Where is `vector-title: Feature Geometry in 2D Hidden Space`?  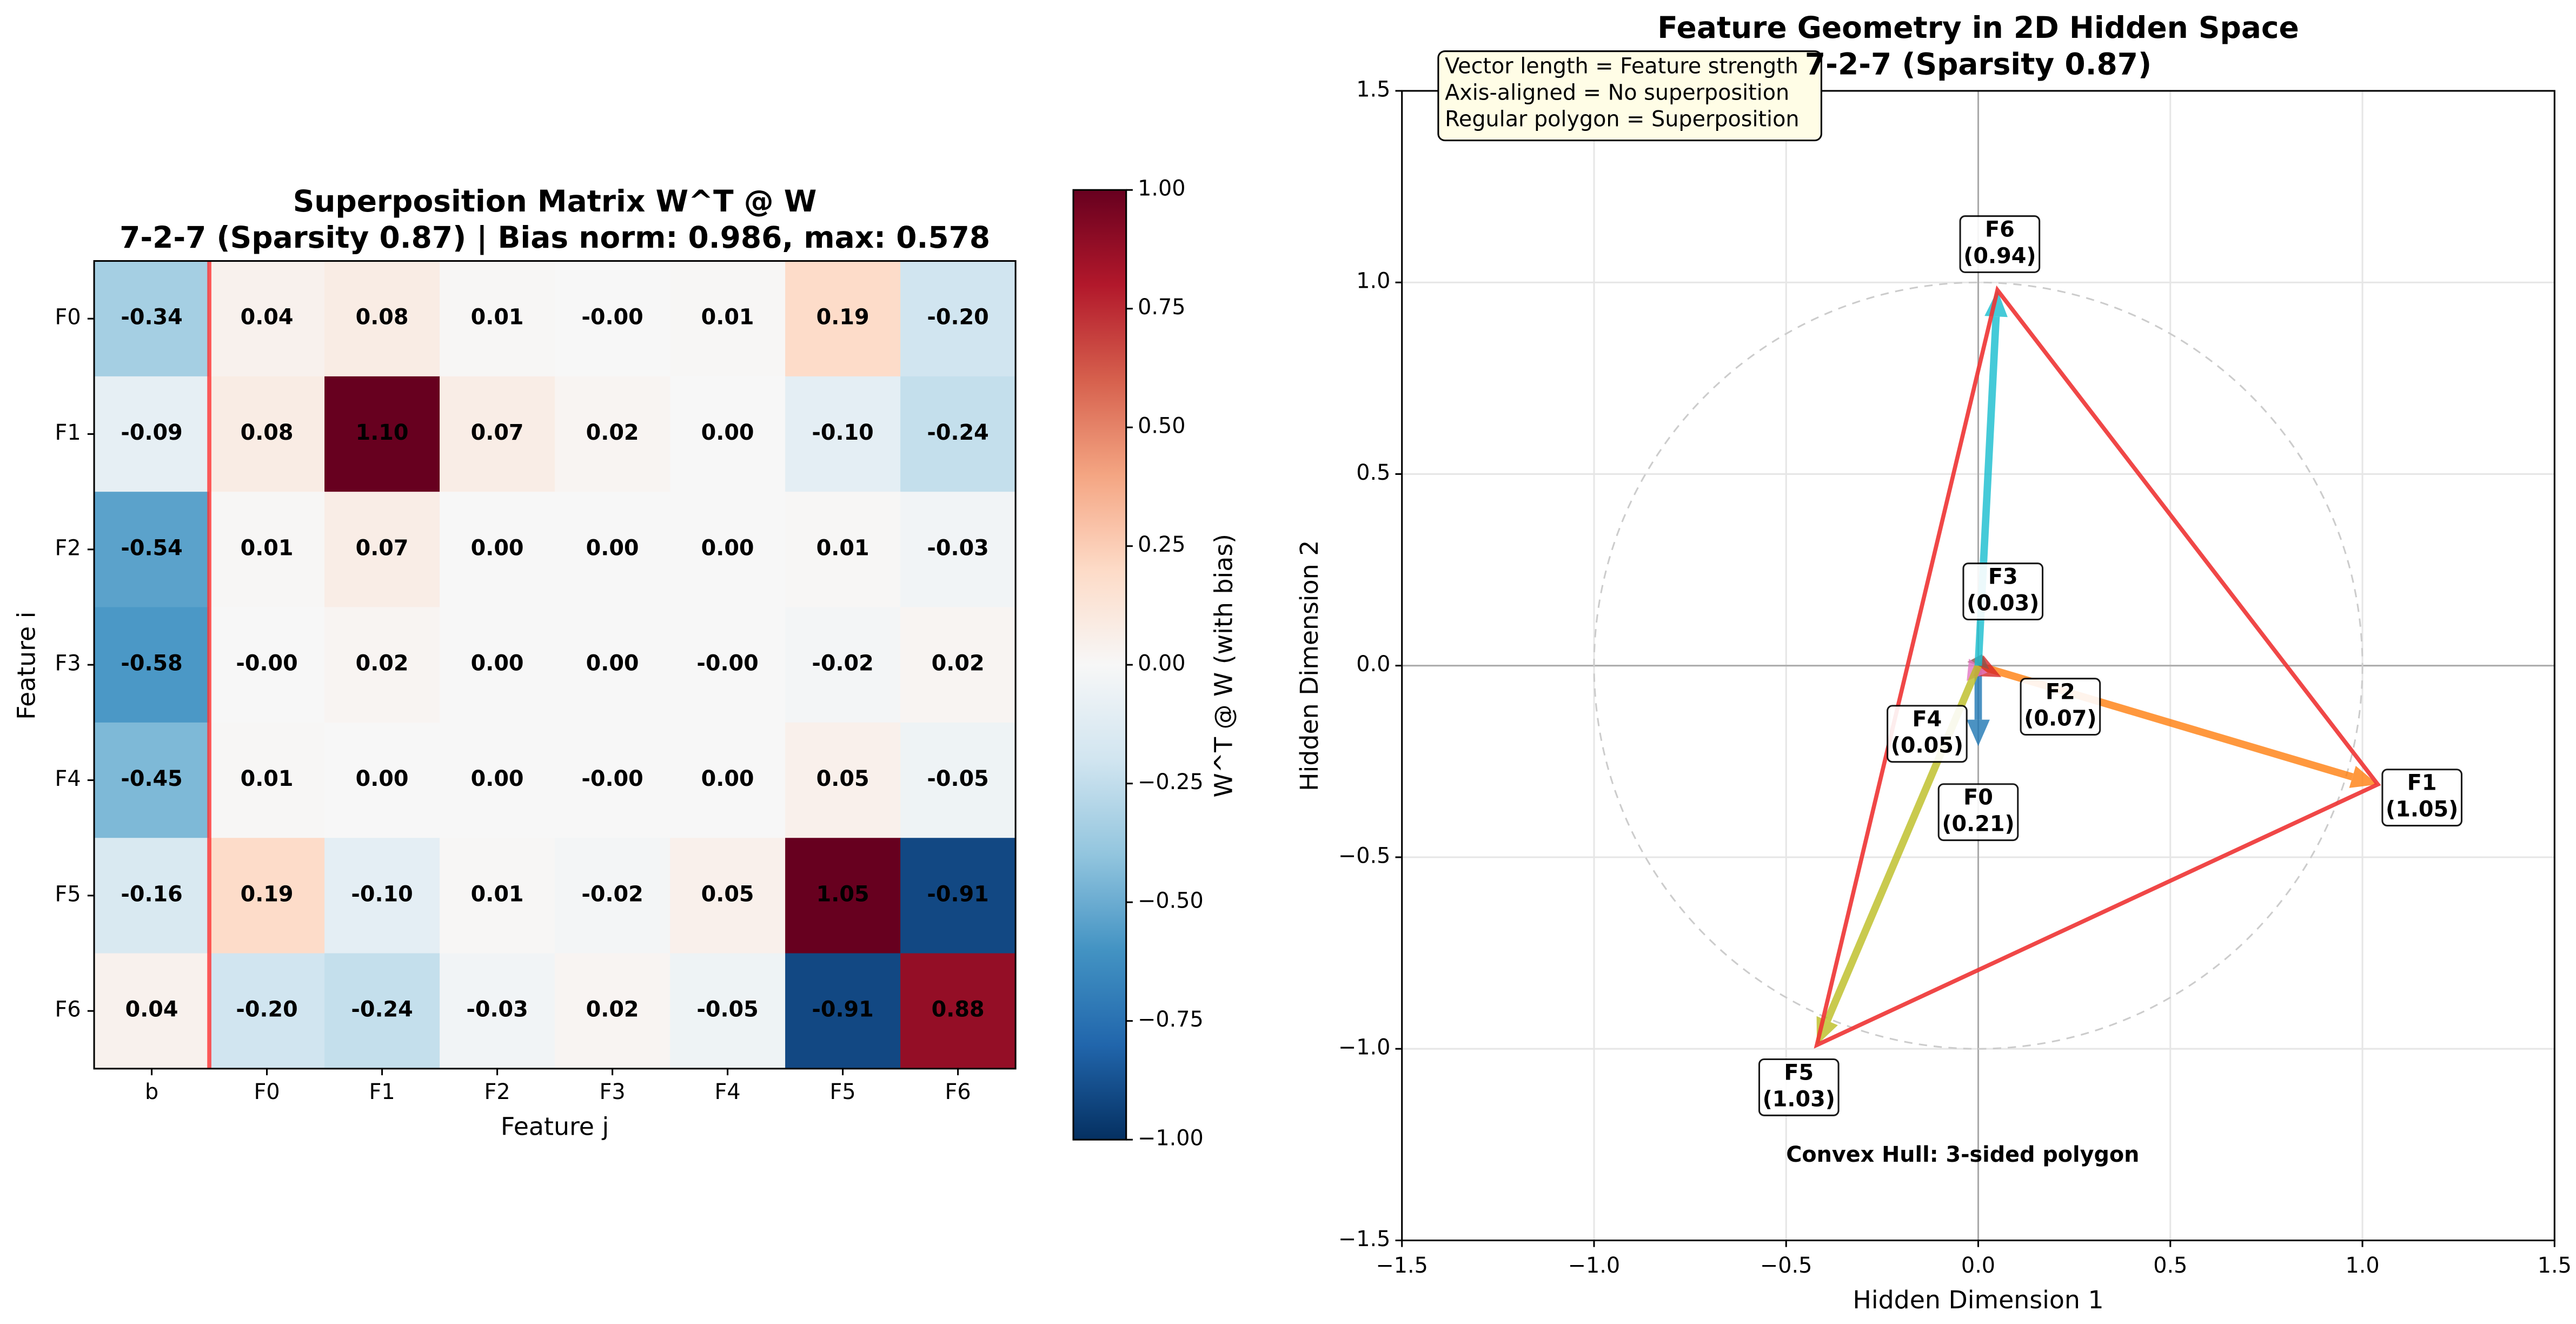
vector-title: Feature Geometry in 2D Hidden Space is located at coordinates (1978, 27).